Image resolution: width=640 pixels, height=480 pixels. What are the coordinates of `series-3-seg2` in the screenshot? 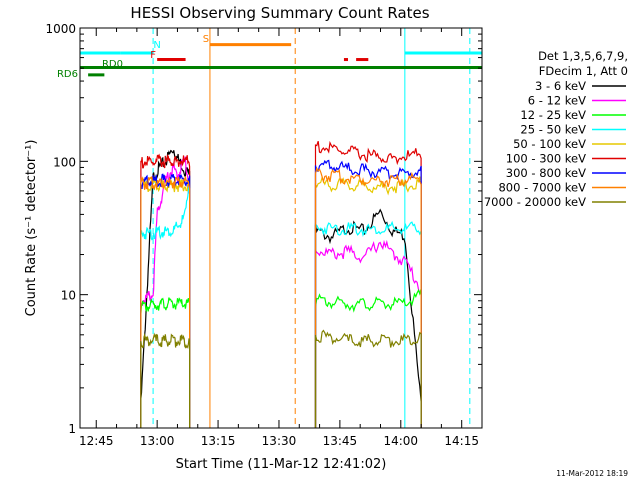 It's located at (368, 324).